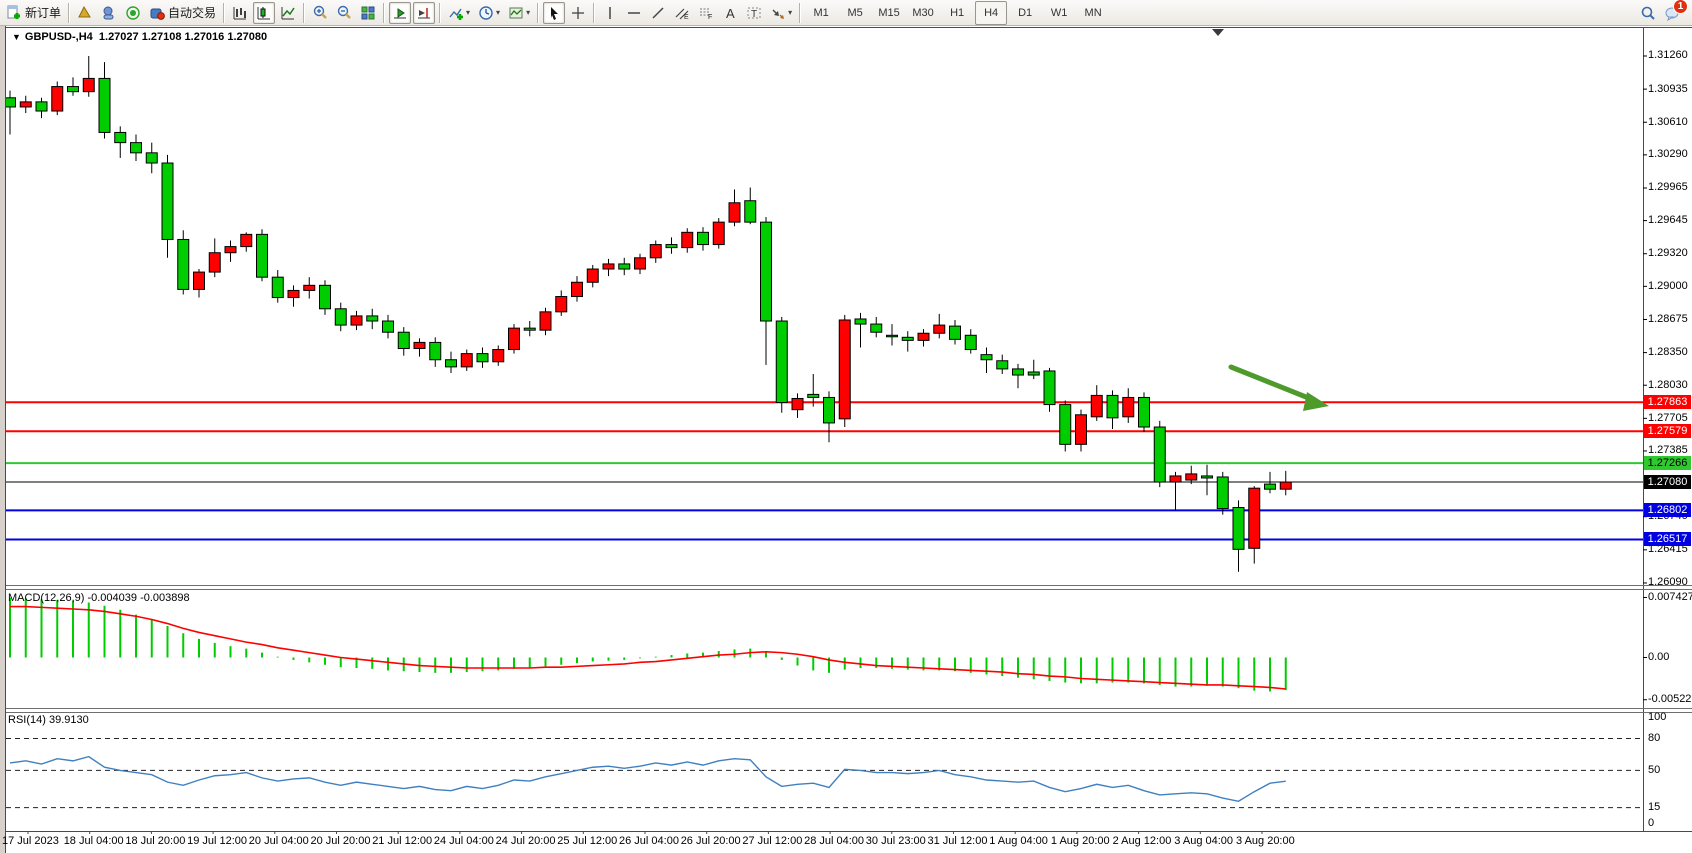 This screenshot has height=853, width=1692. I want to click on search-icon, so click(1648, 13).